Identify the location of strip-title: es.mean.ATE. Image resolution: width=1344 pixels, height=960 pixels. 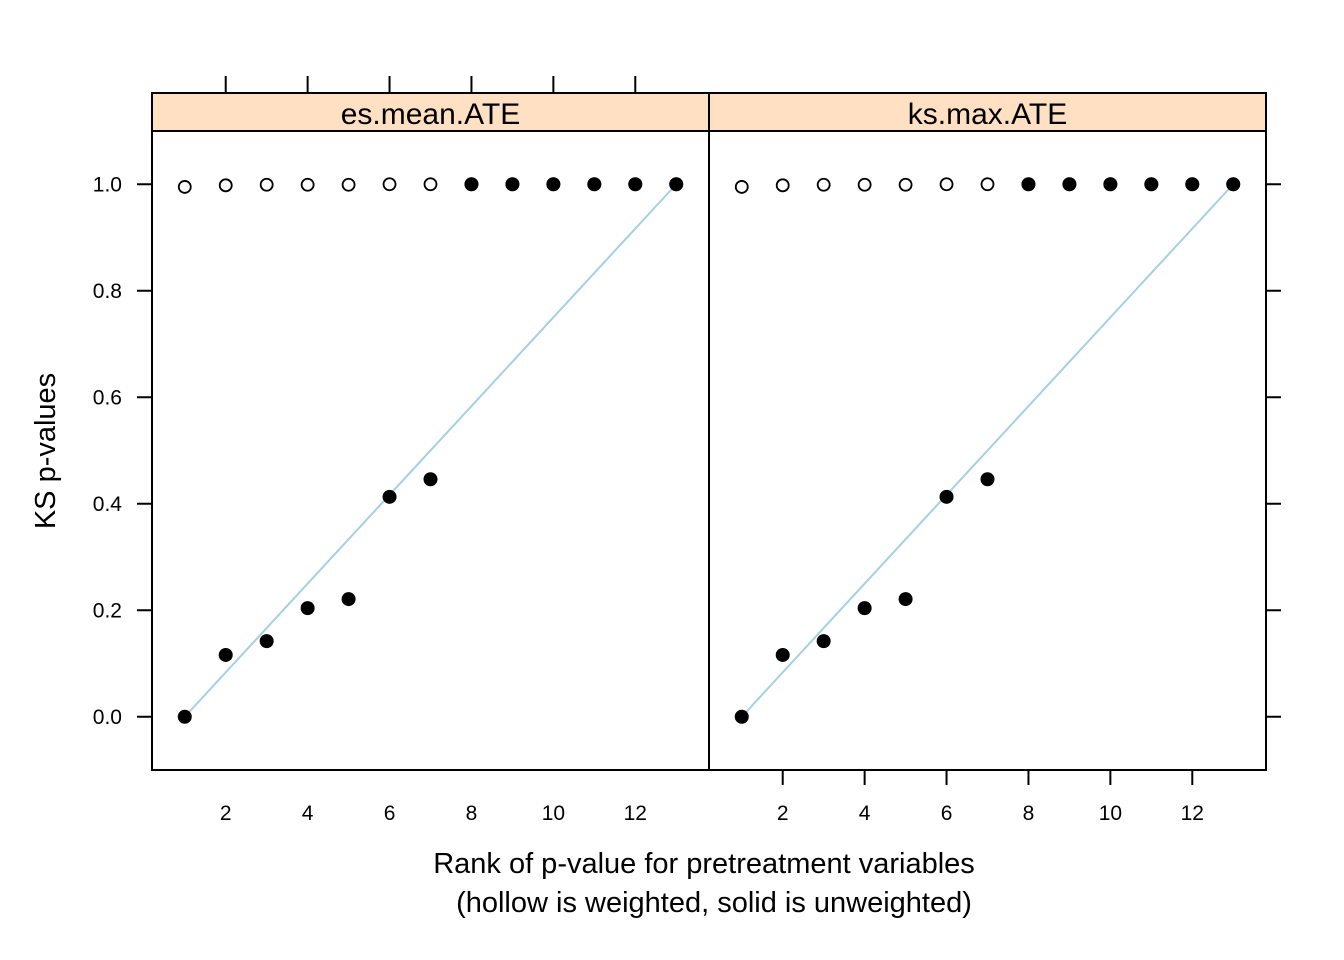
(431, 114).